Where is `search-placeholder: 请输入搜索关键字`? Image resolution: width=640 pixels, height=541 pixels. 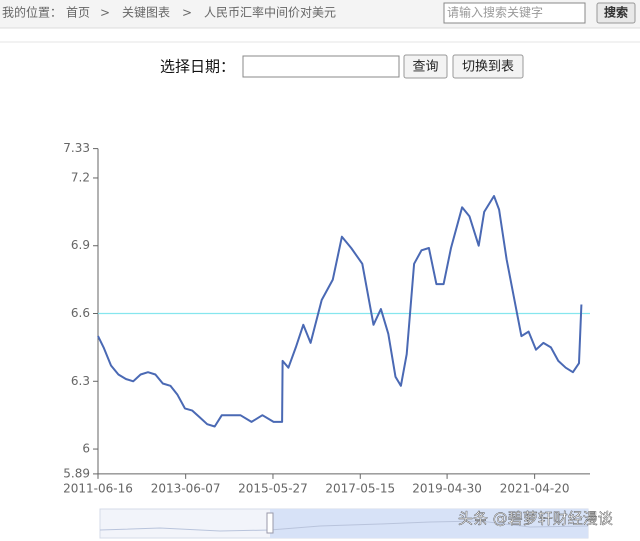 search-placeholder: 请输入搜索关键字 is located at coordinates (495, 12).